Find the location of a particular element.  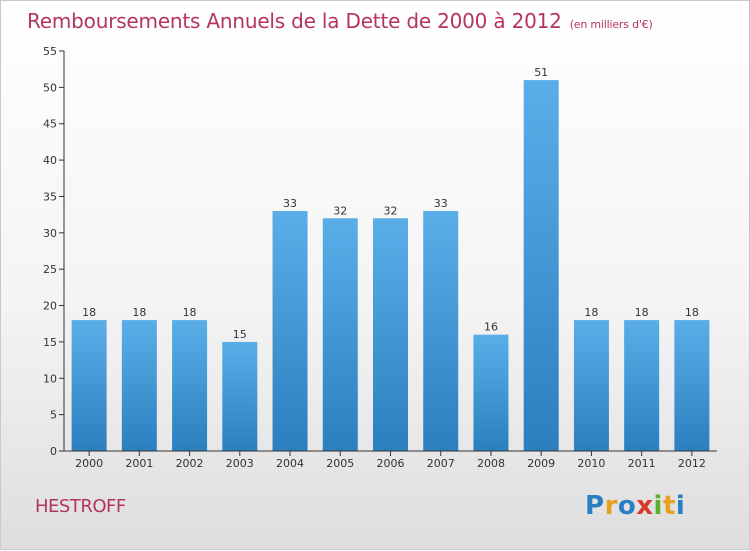

bar-value-label: 51 is located at coordinates (541, 72).